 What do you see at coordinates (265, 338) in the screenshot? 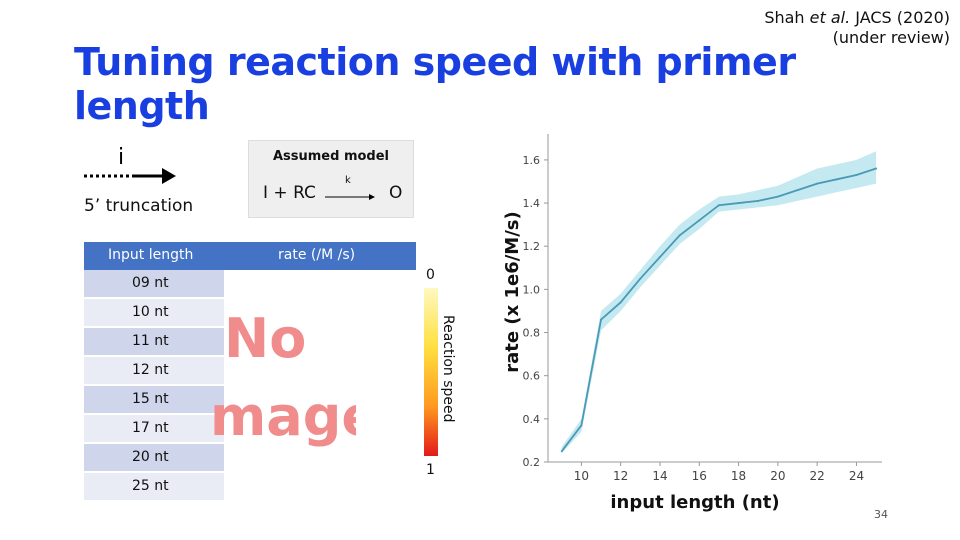
I see `placeholder-line1: No` at bounding box center [265, 338].